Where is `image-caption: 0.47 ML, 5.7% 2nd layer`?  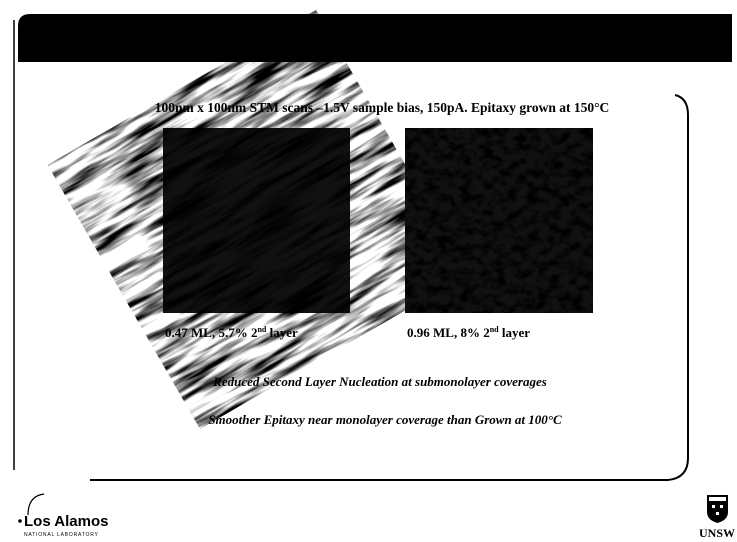 image-caption: 0.47 ML, 5.7% 2nd layer is located at coordinates (231, 332).